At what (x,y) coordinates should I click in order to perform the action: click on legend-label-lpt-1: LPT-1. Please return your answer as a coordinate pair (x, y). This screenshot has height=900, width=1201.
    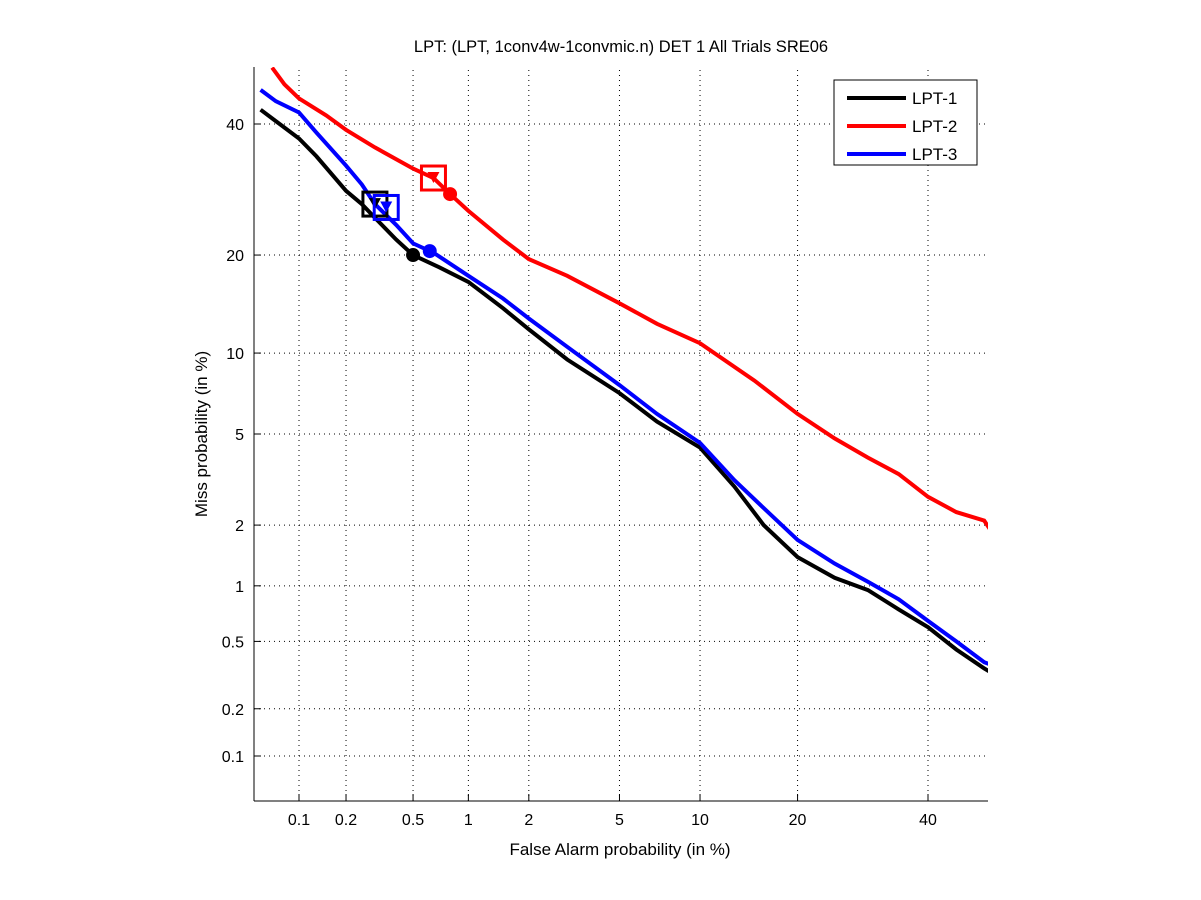
    Looking at the image, I should click on (934, 98).